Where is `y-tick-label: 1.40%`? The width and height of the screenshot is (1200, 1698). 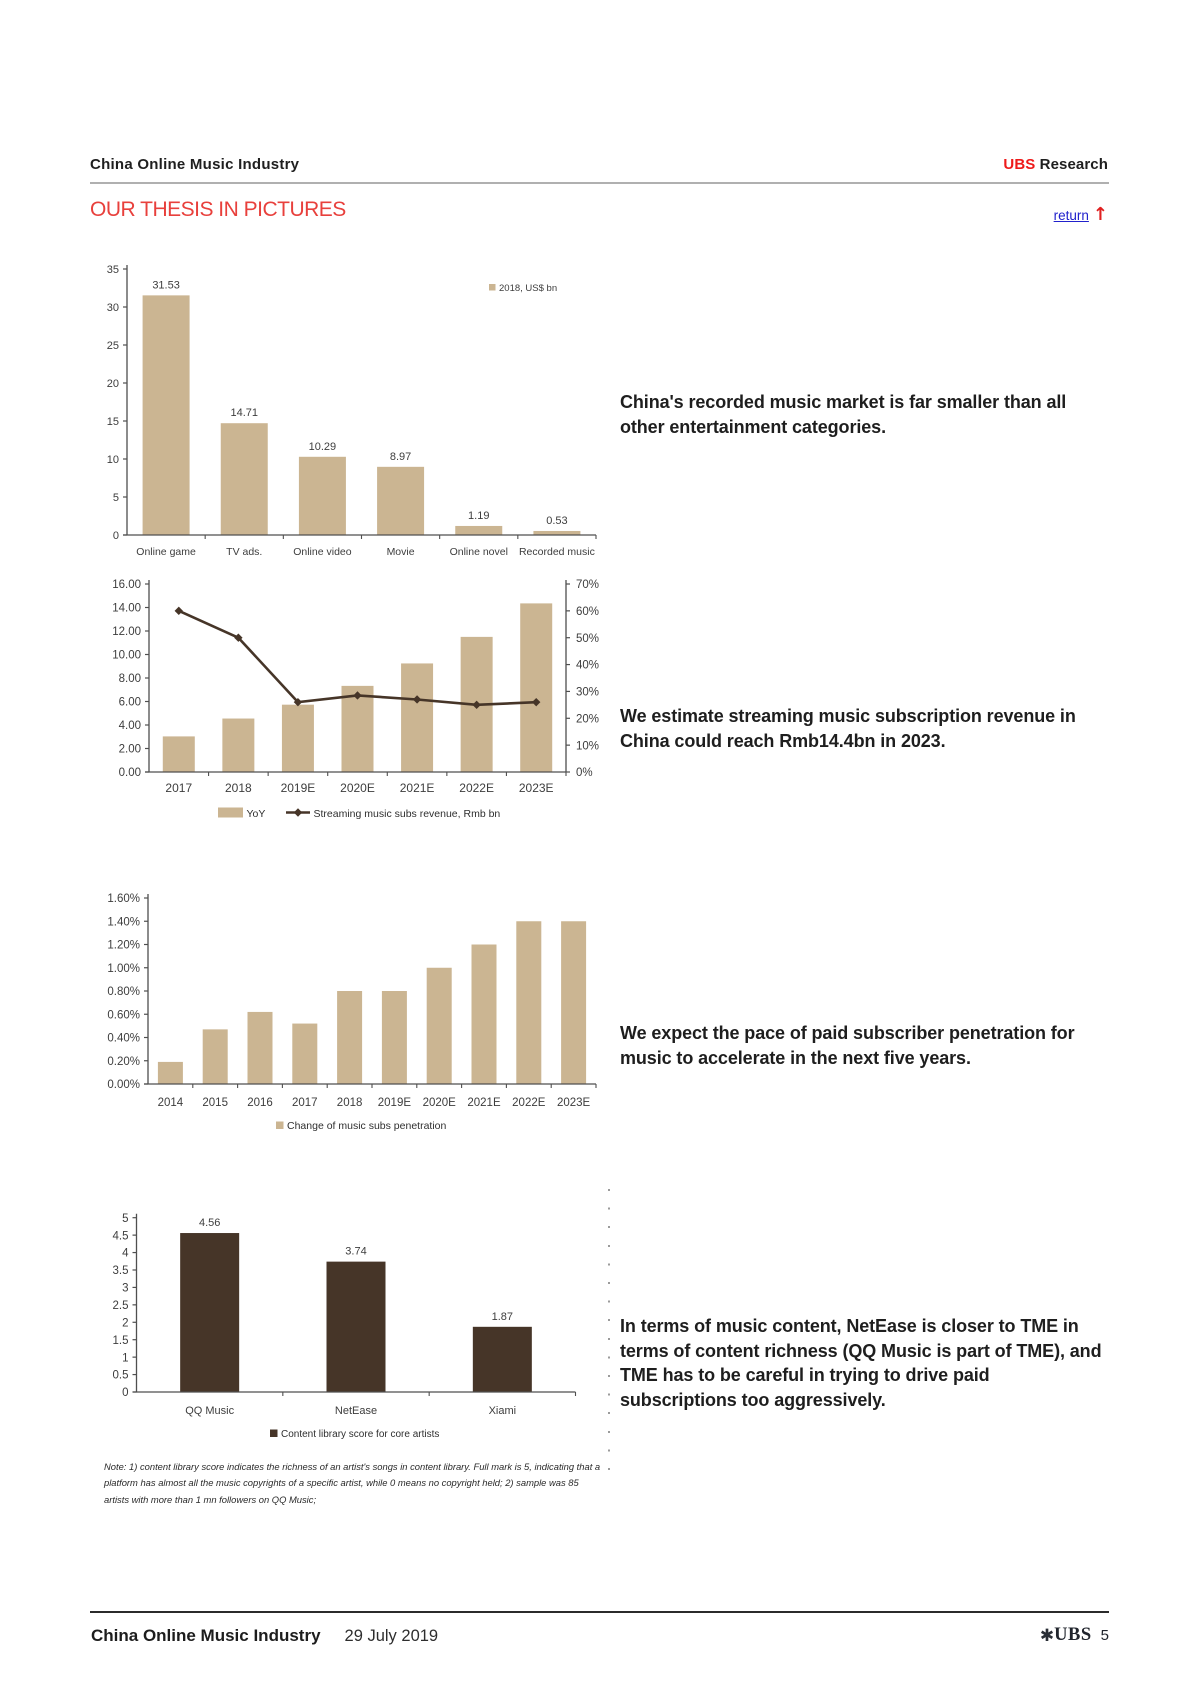 y-tick-label: 1.40% is located at coordinates (123, 922).